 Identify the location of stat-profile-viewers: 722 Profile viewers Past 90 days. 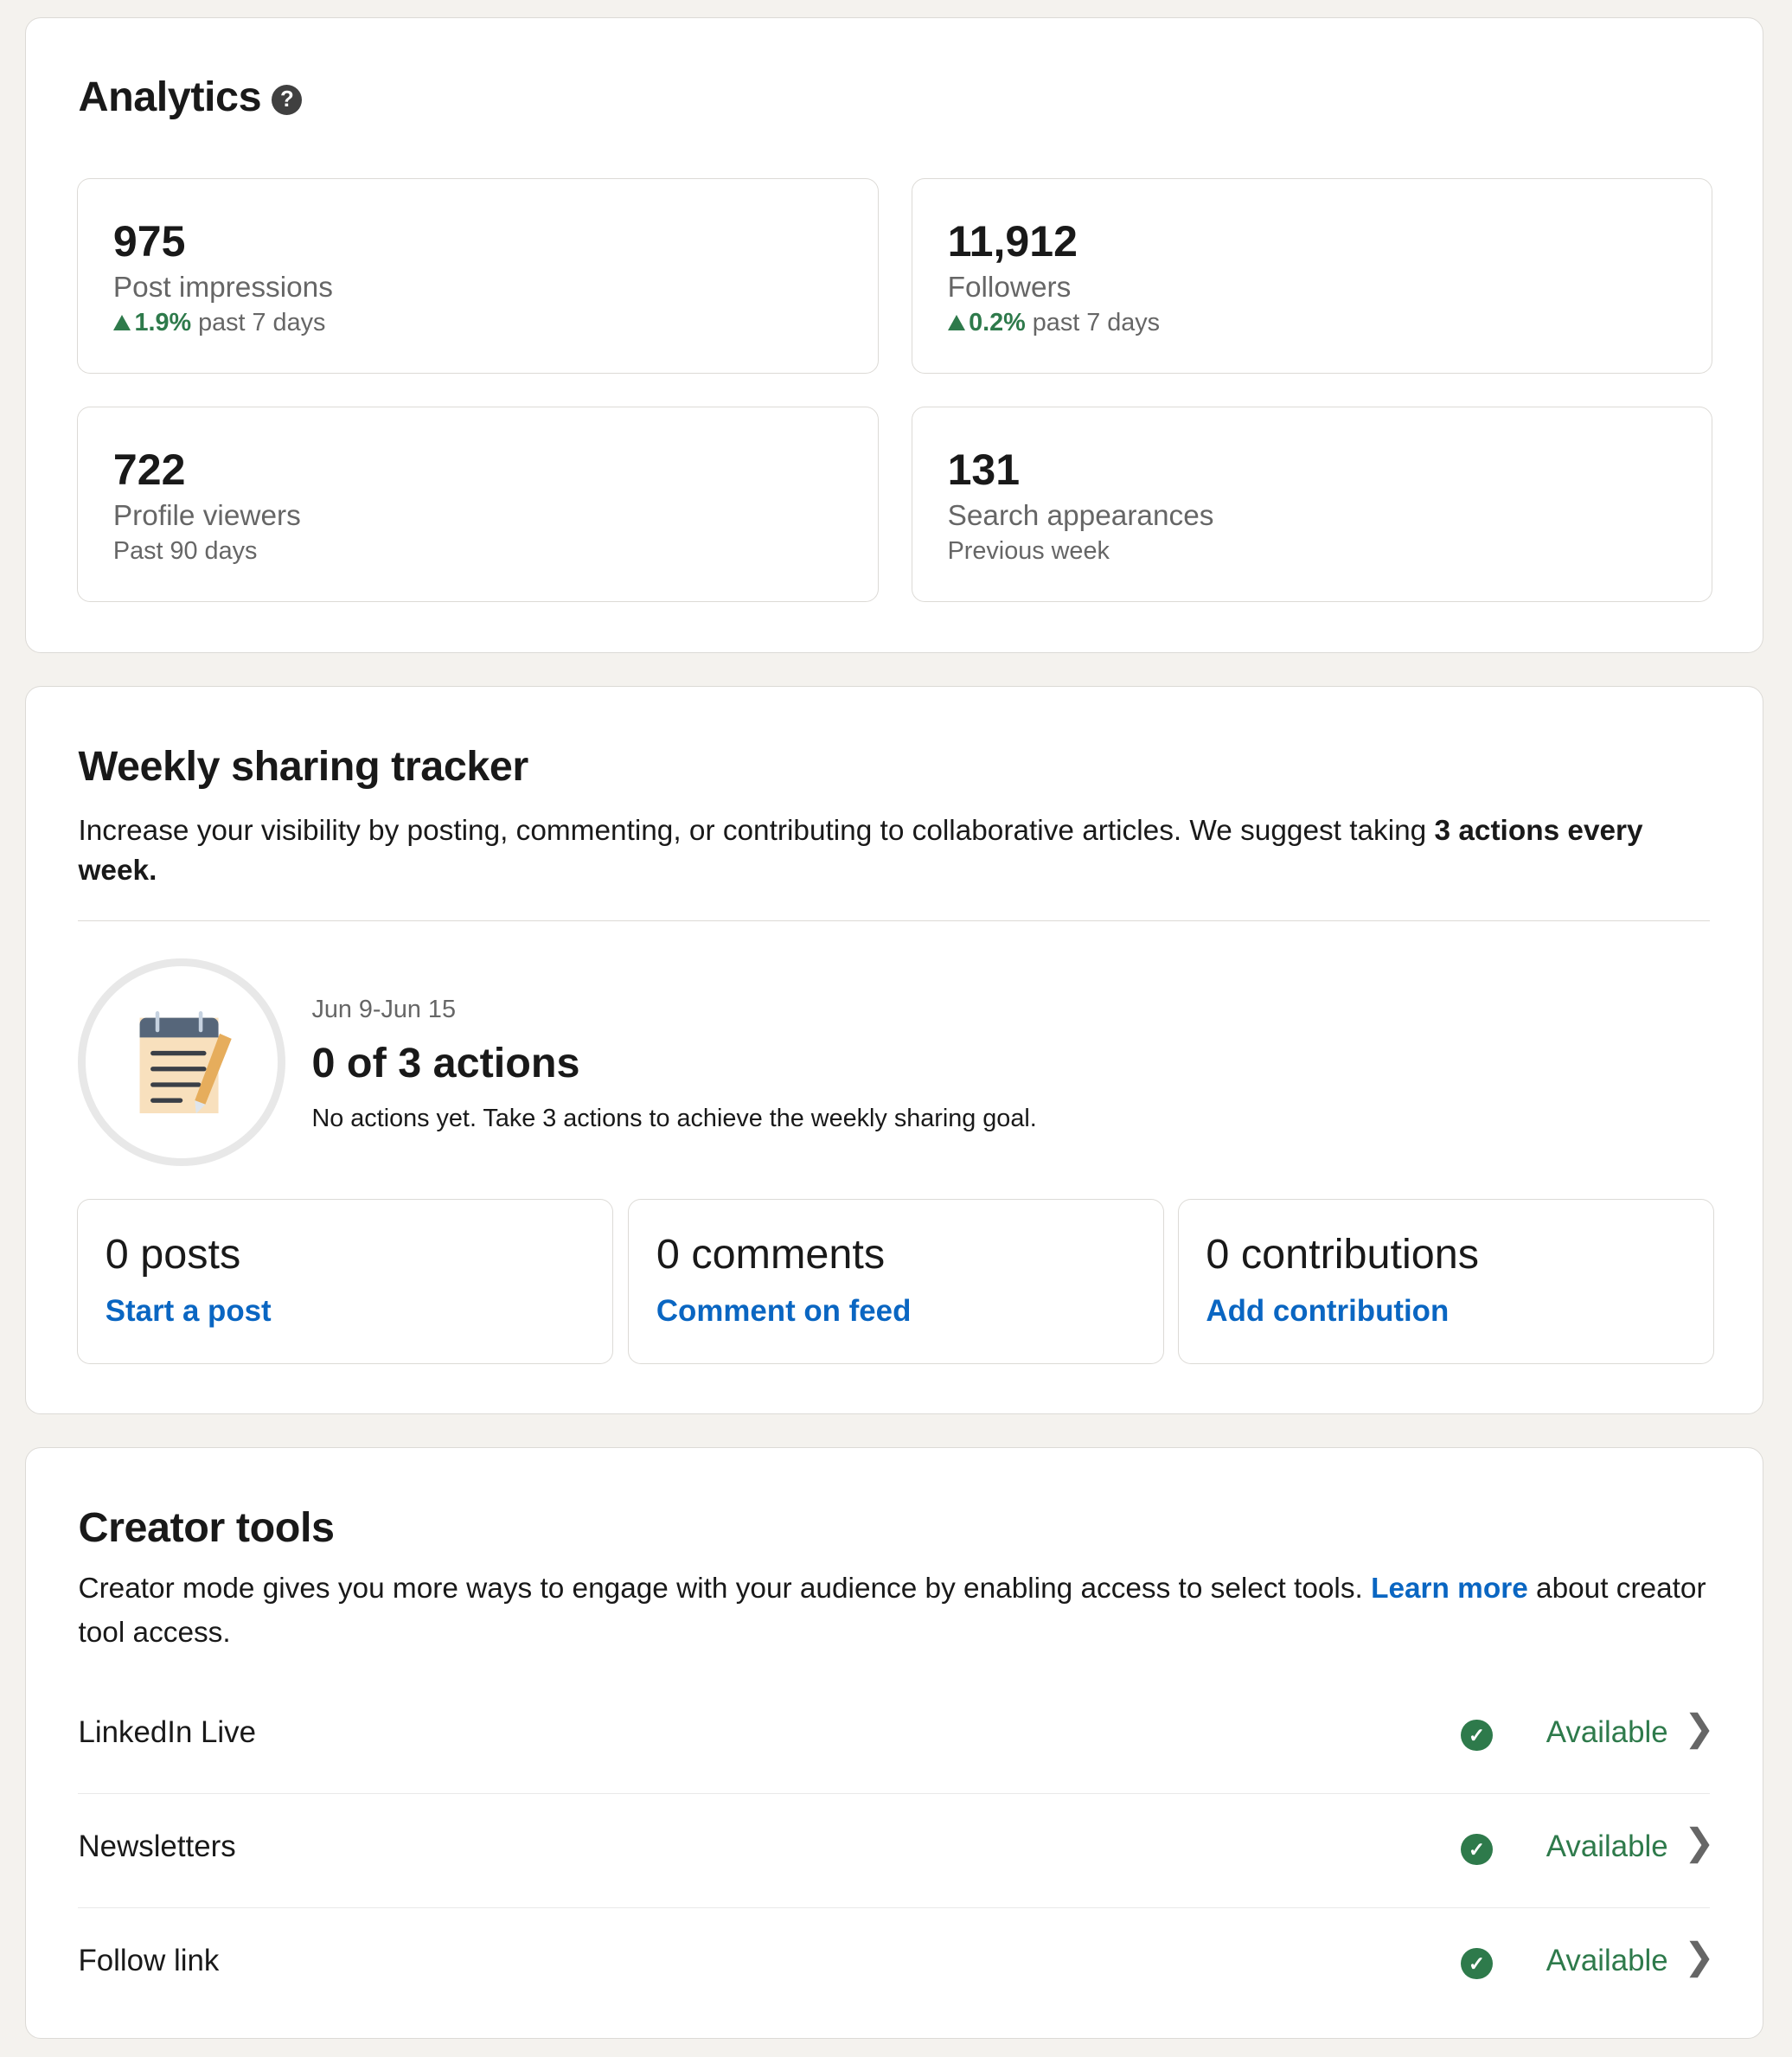
(477, 504).